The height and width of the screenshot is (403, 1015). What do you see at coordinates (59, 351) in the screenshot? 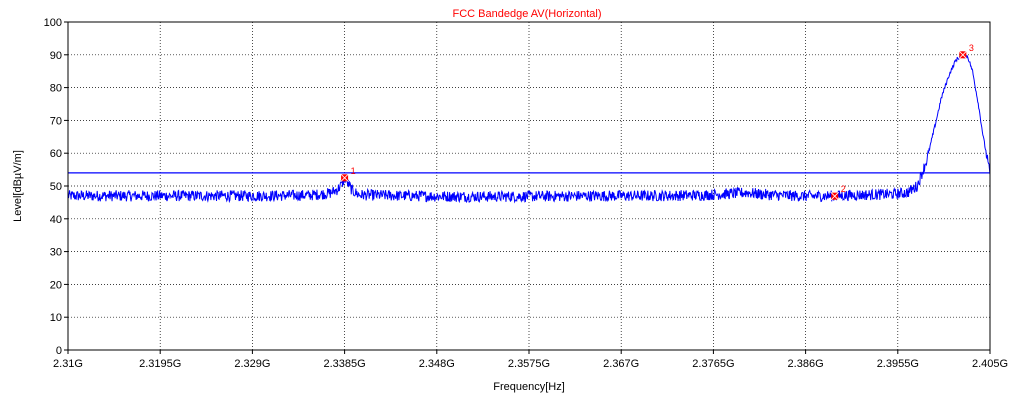
I see `y-tick-label: 0` at bounding box center [59, 351].